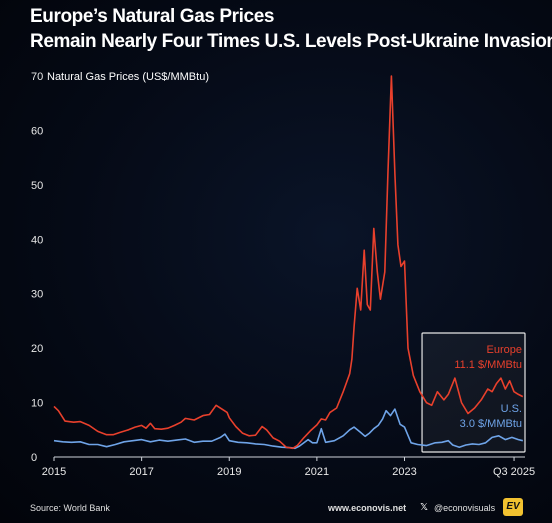  Describe the element at coordinates (54, 472) in the screenshot. I see `x-tick-label: 2015` at that location.